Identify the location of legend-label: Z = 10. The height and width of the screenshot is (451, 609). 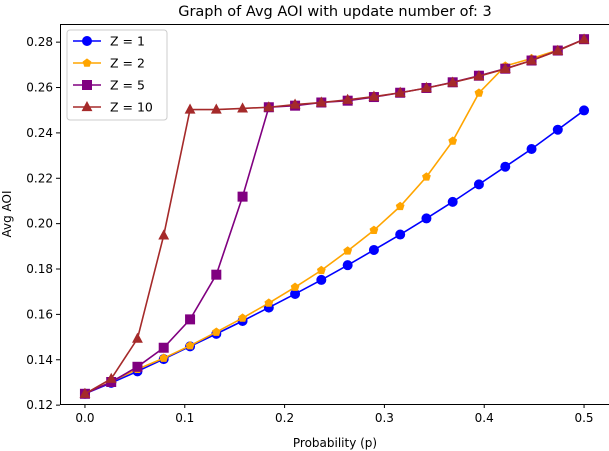
(131, 107).